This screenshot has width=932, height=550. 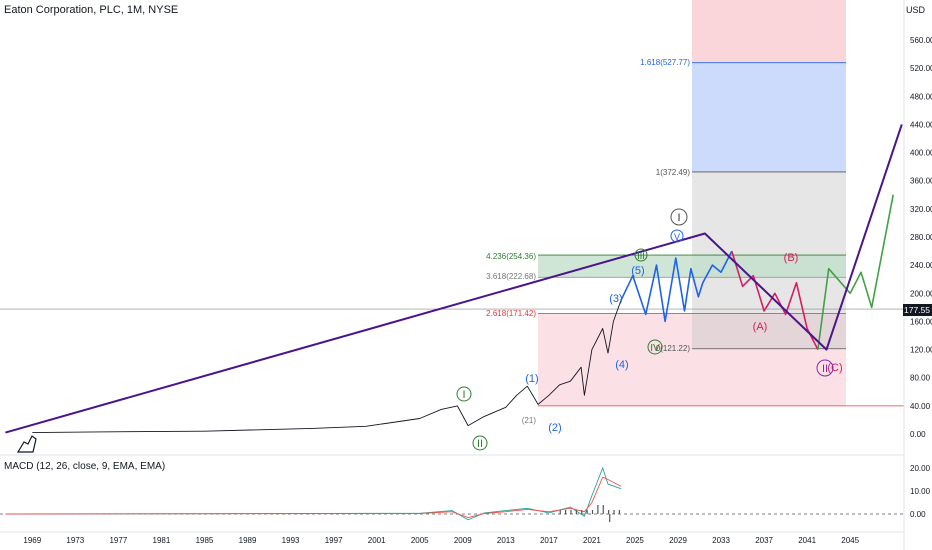 I want to click on x-tick-label: 2037, so click(x=764, y=540).